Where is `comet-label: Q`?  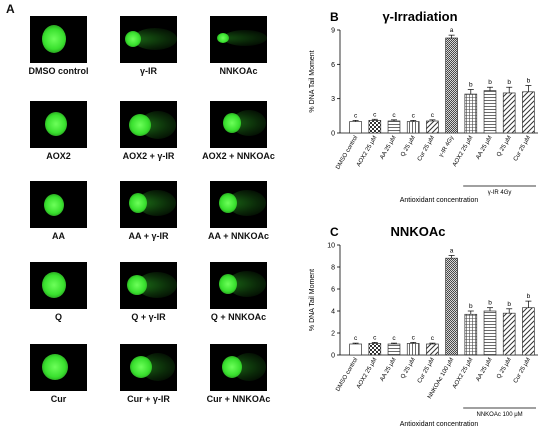
comet-label: Q is located at coordinates (58, 317).